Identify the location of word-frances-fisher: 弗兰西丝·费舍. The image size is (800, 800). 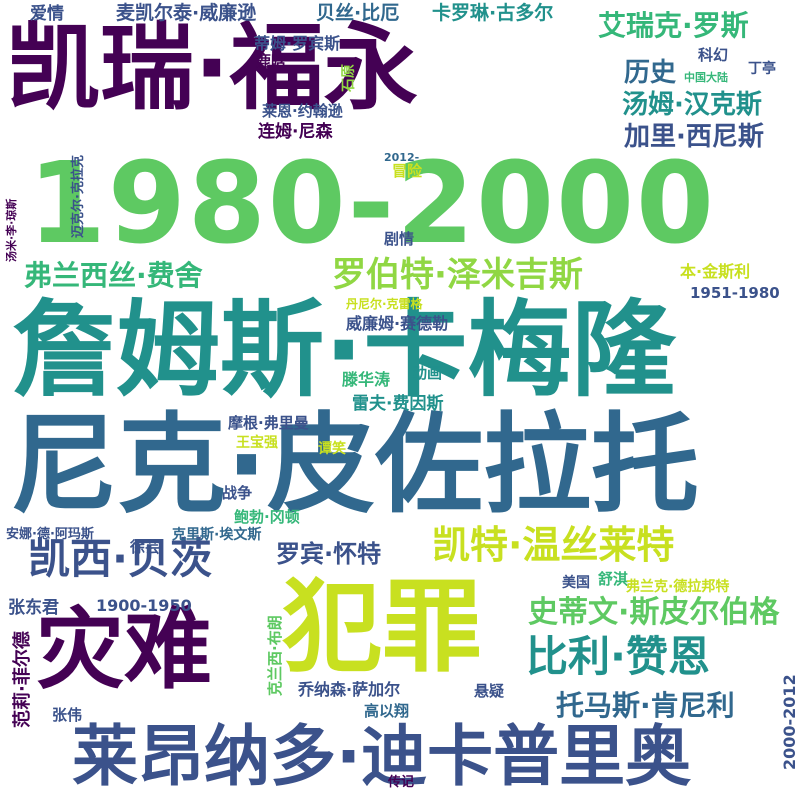
(113, 275).